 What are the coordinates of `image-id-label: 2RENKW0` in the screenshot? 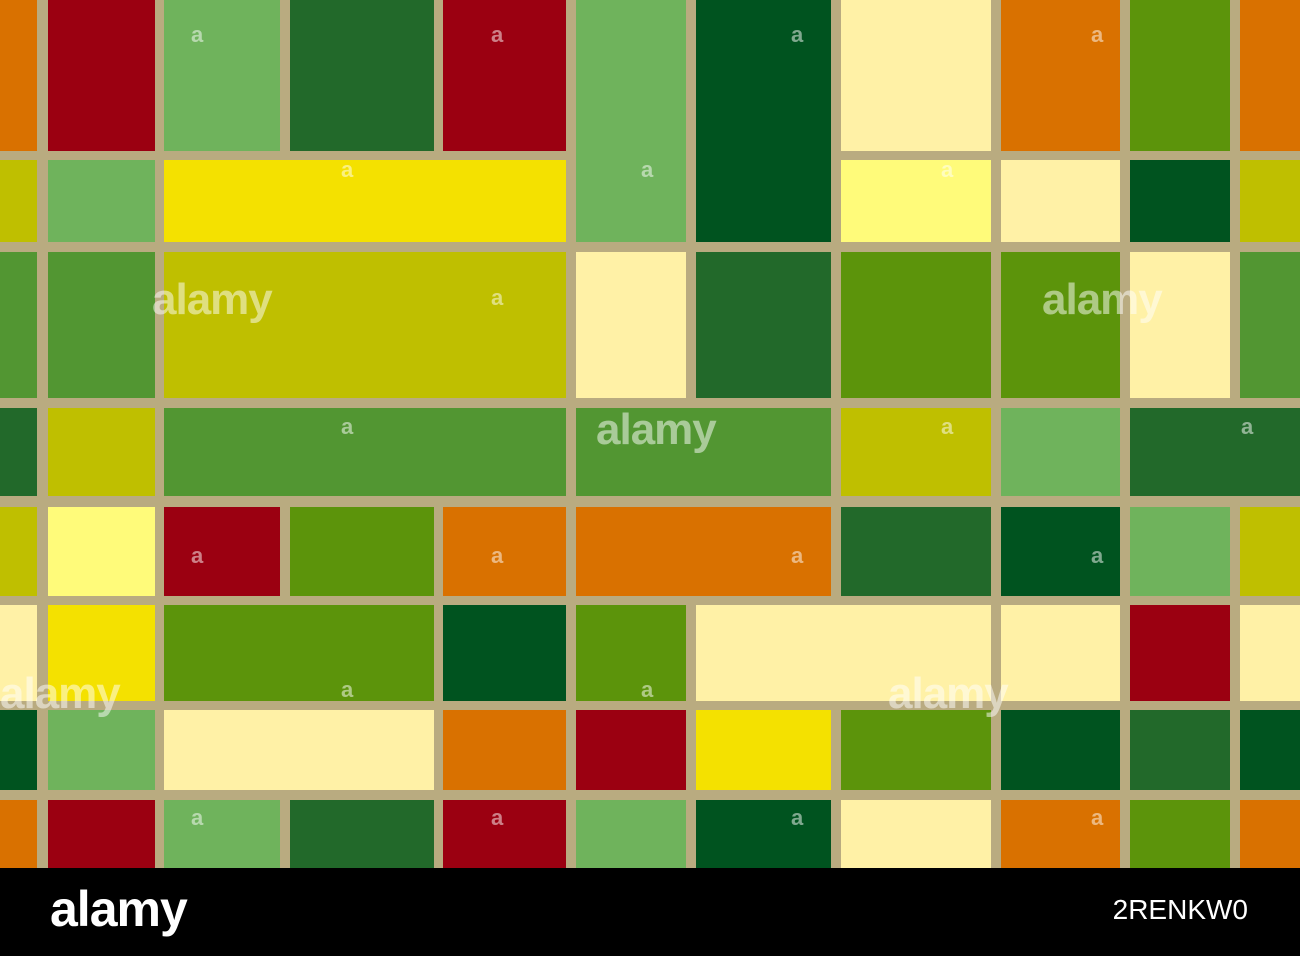 It's located at (1180, 909).